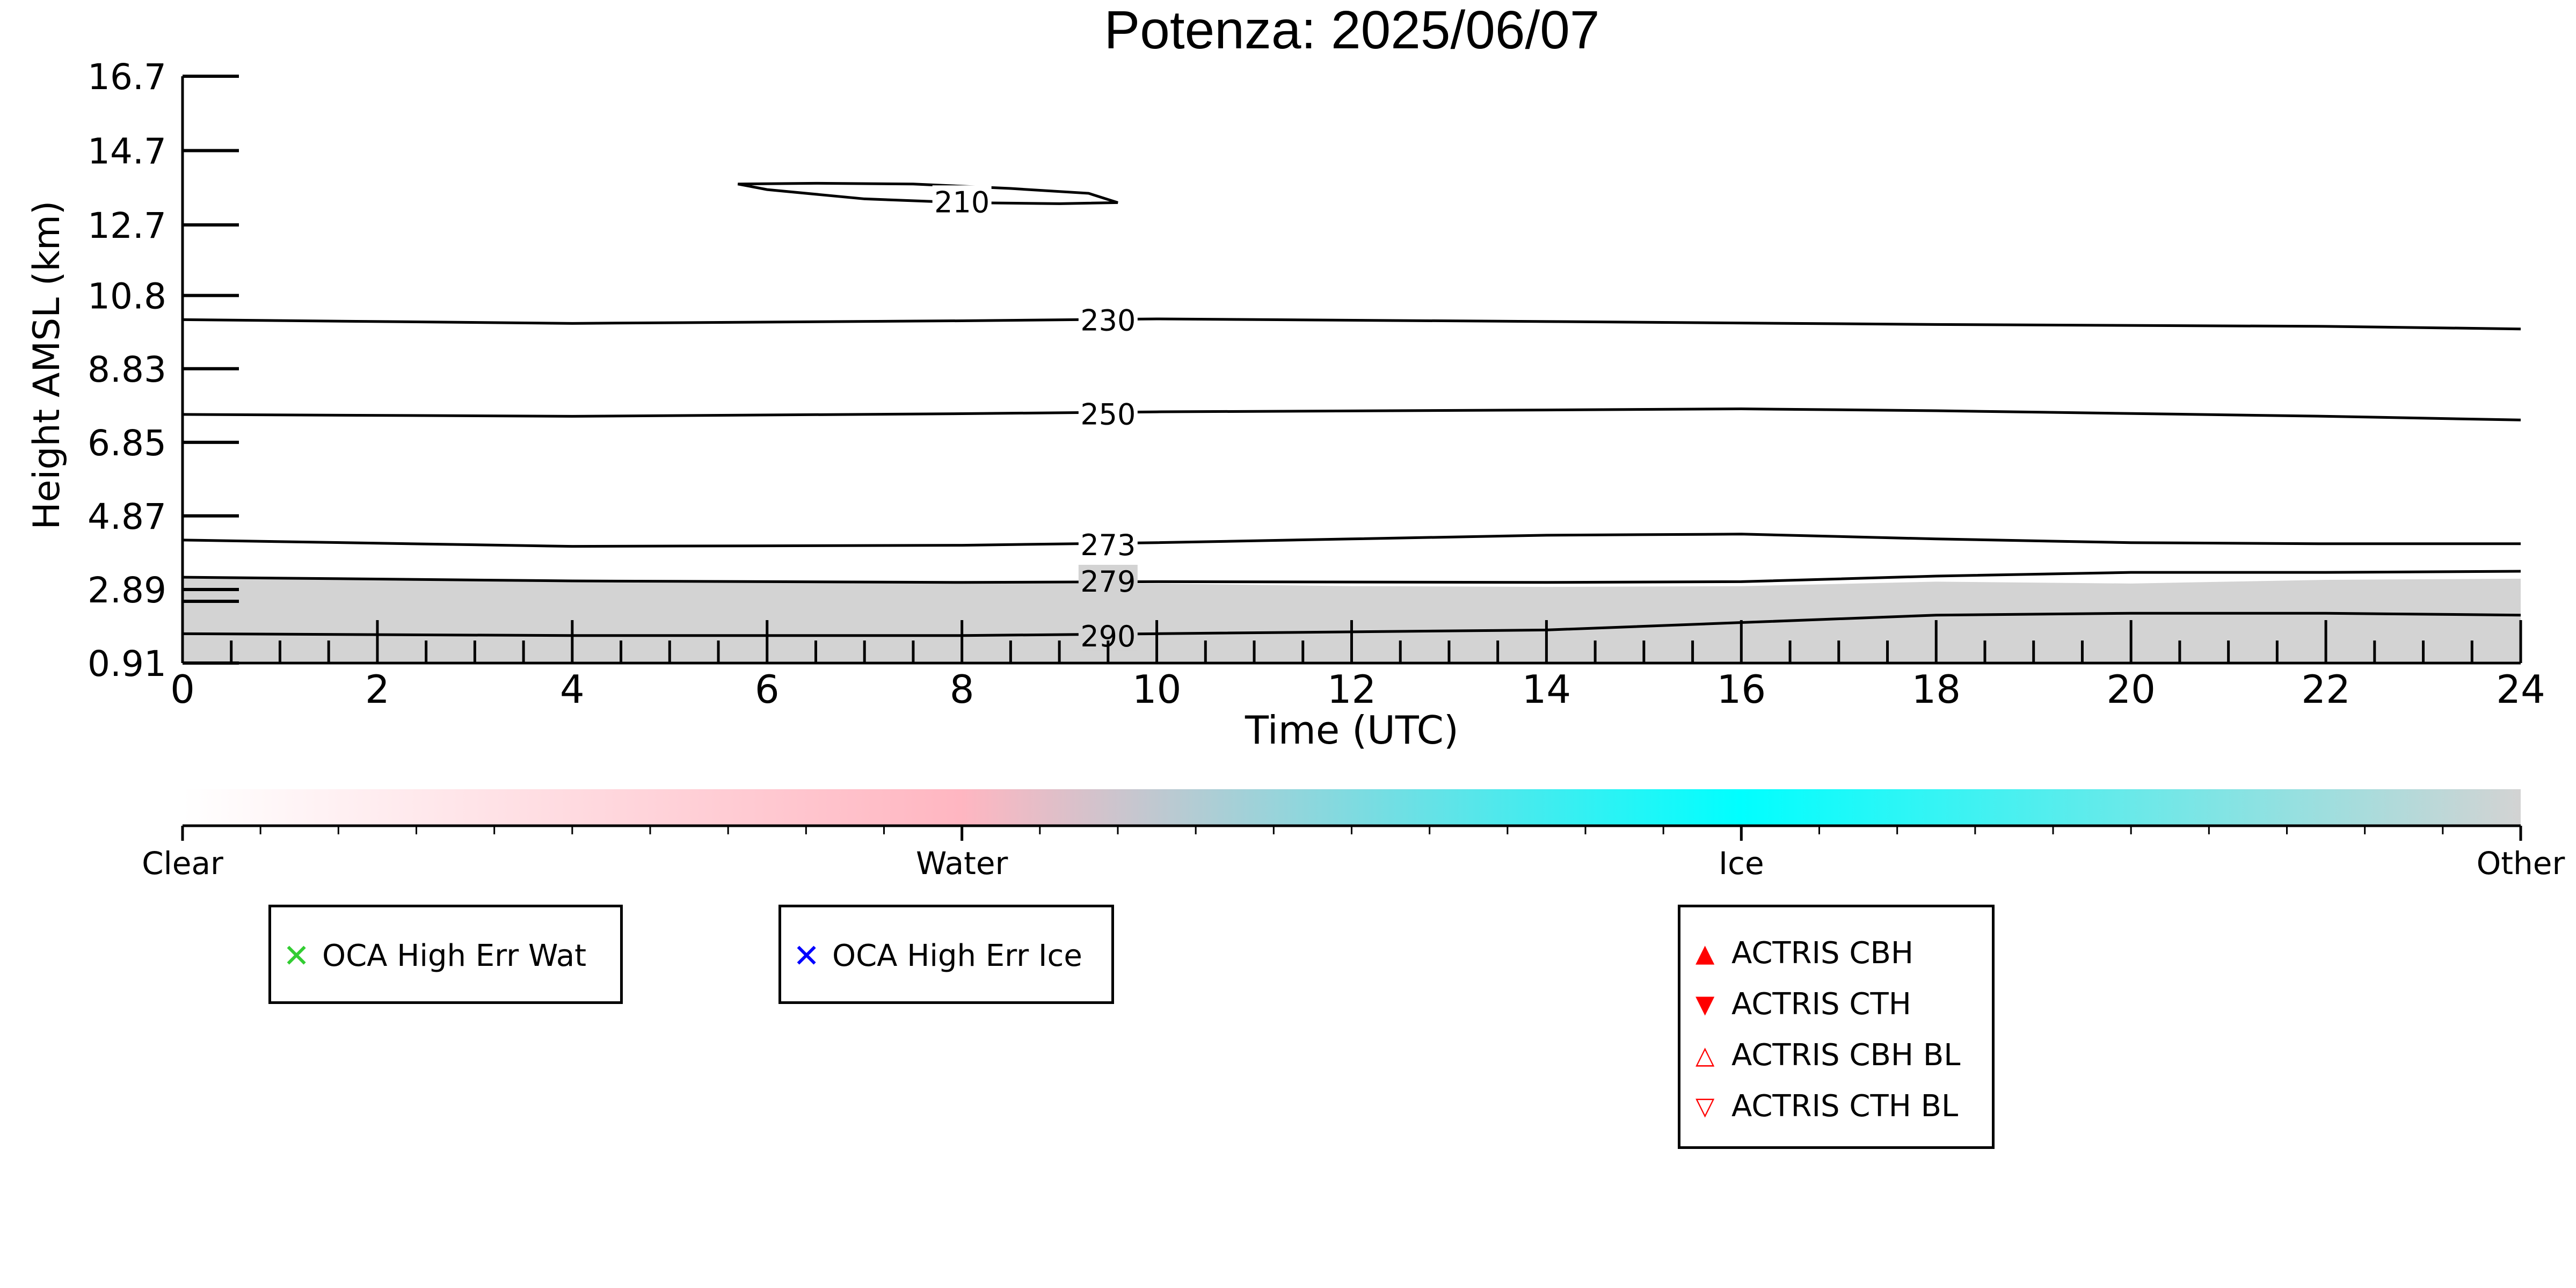 This screenshot has height=1288, width=2576. I want to click on legend-marker-icon: ▽, so click(1705, 1105).